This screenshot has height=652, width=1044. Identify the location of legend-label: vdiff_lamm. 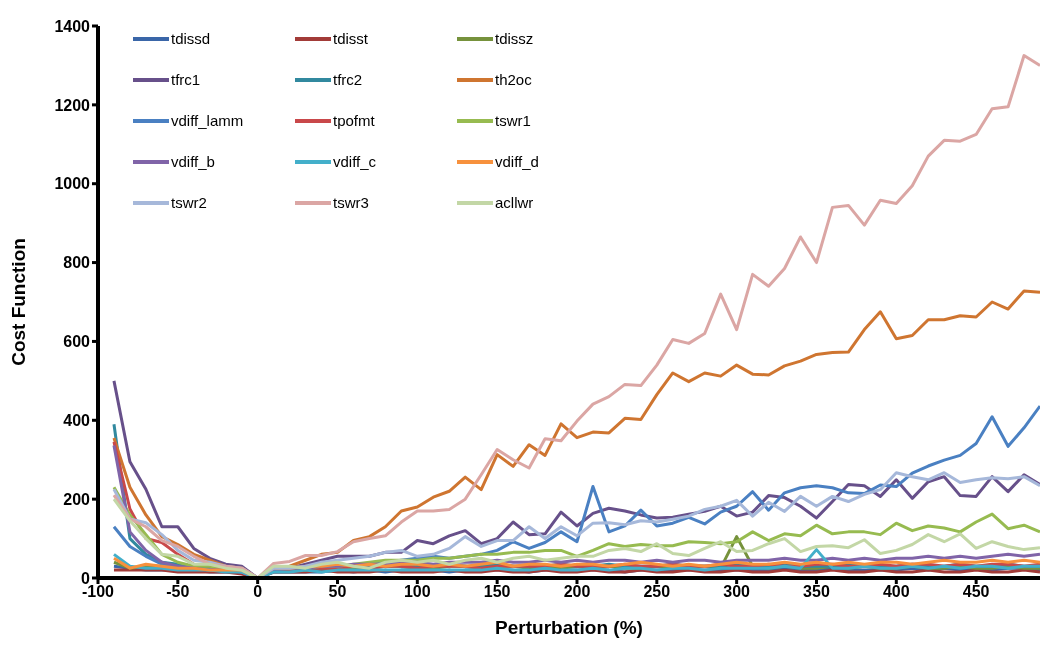
(207, 120).